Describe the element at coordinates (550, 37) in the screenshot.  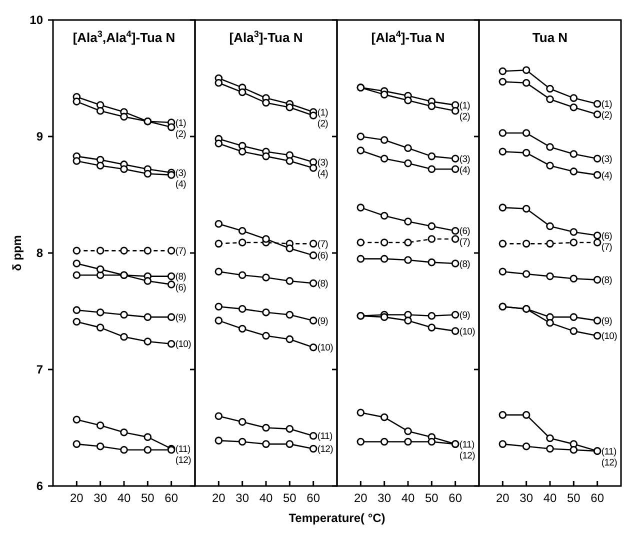
I see `text: Tua N` at that location.